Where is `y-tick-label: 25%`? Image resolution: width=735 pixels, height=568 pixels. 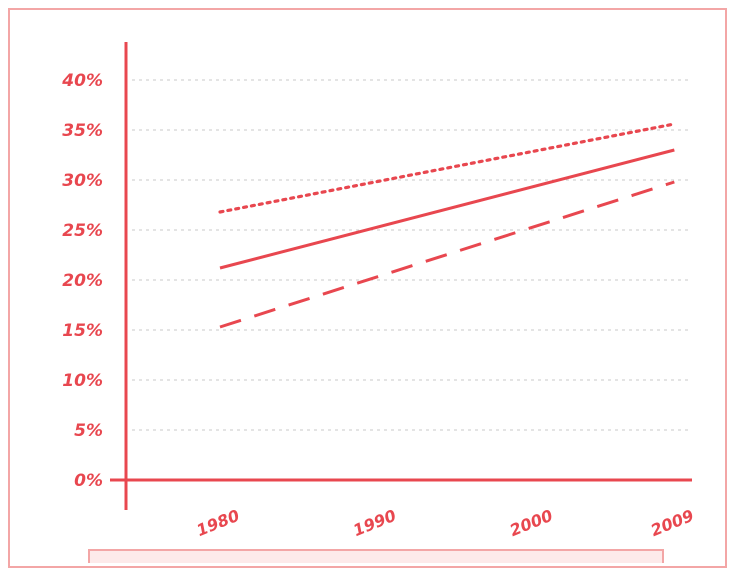
y-tick-label: 25% is located at coordinates (82, 231).